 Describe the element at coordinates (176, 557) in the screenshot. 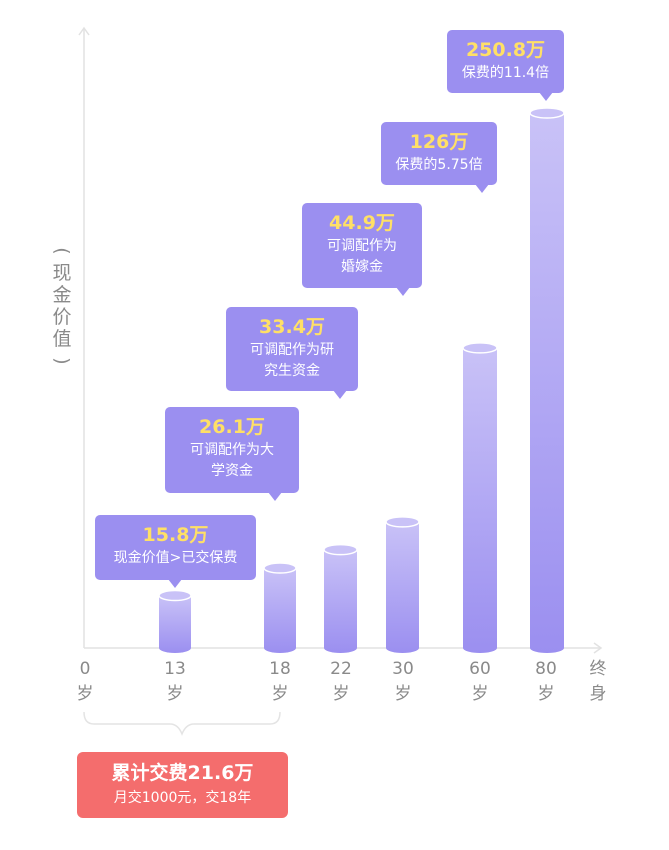

I see `callout-text: 现金价值>已交保费` at that location.